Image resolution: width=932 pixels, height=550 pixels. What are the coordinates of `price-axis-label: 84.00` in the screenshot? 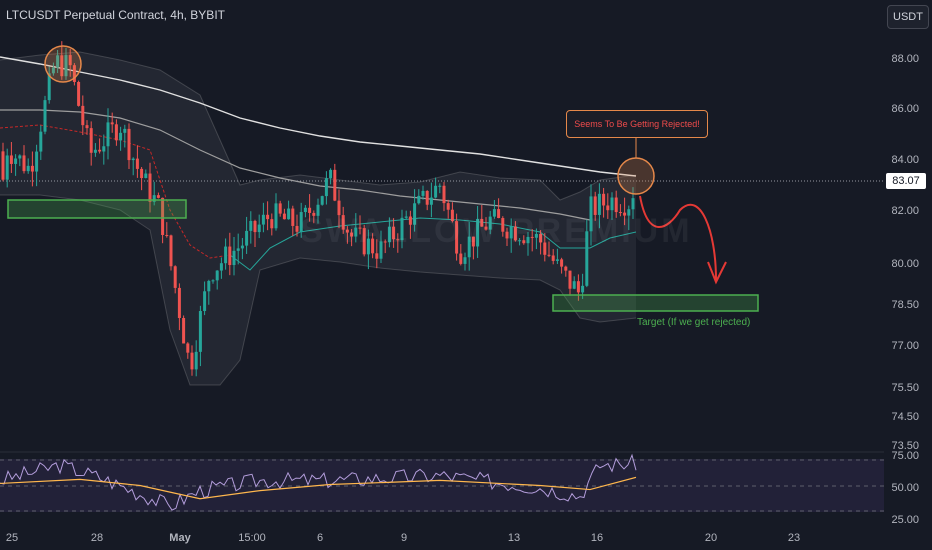 It's located at (905, 160).